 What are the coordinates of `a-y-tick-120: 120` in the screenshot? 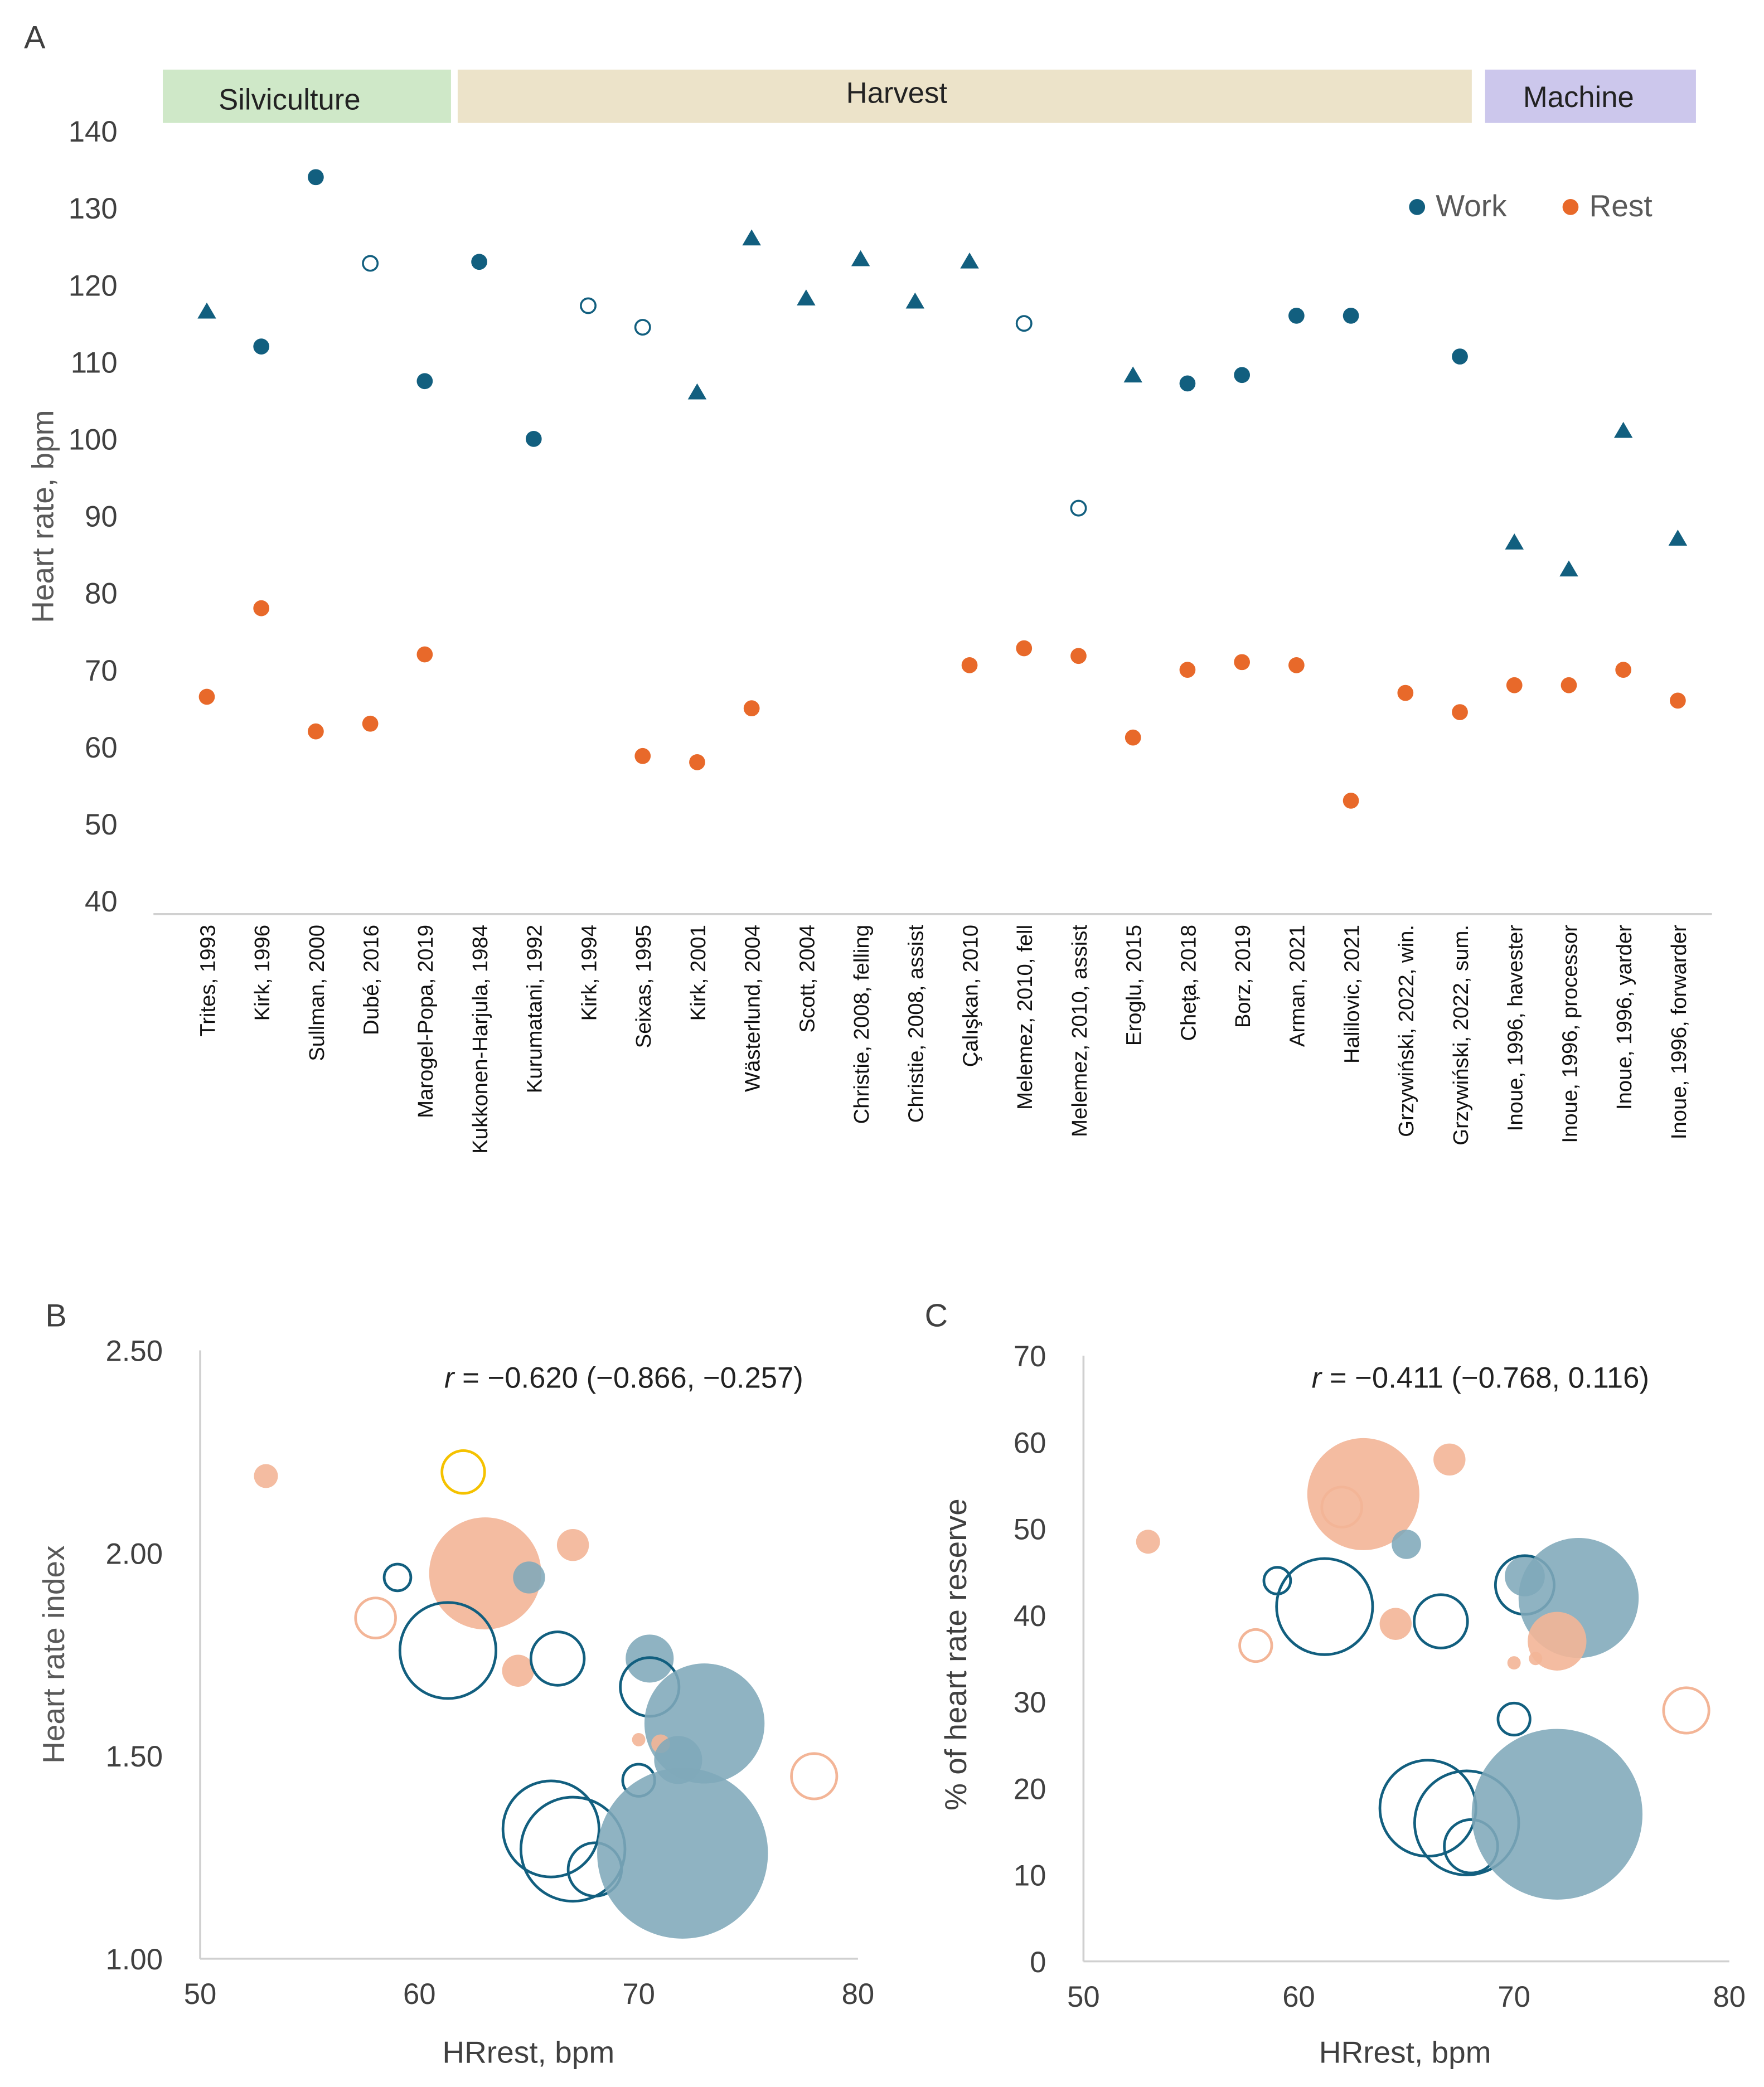 It's located at (93, 285).